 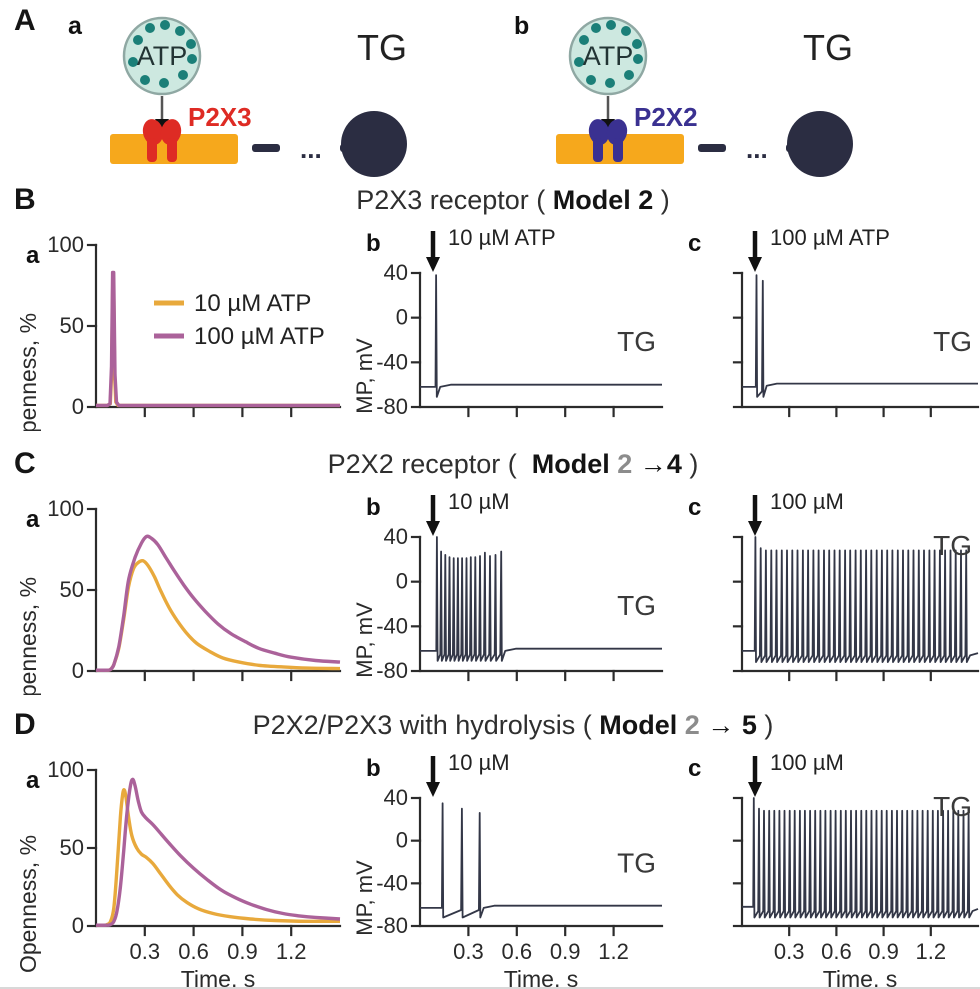 I want to click on title-segment: Model, so click(x=574, y=464).